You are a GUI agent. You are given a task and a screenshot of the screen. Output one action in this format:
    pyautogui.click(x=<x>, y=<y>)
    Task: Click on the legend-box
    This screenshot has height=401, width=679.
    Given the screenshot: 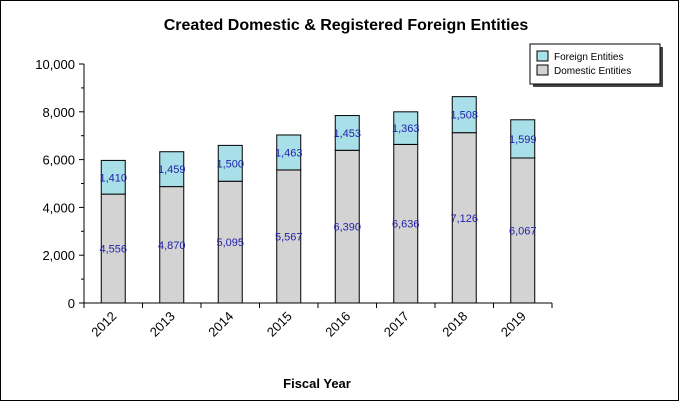 What is the action you would take?
    pyautogui.click(x=595, y=64)
    